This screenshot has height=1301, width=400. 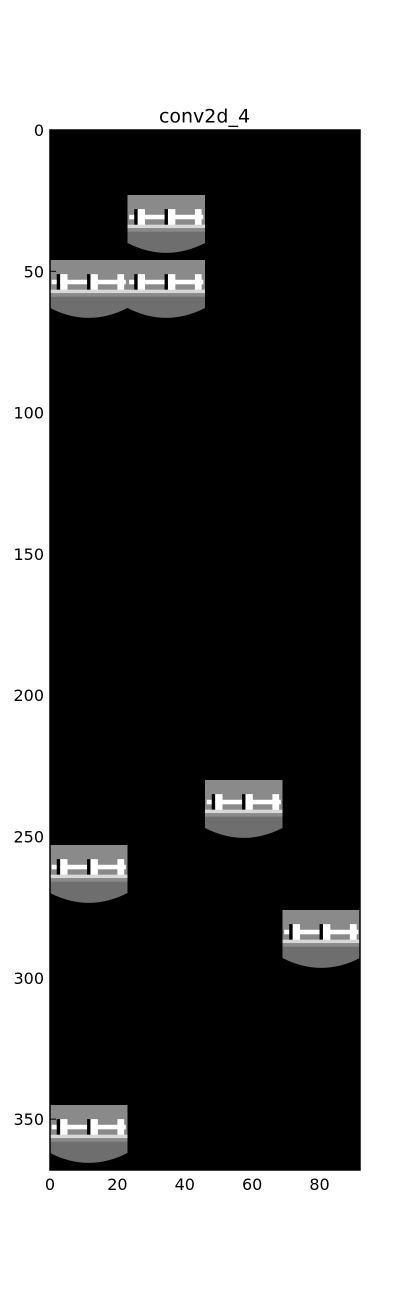 I want to click on y-tick-label: 0, so click(x=39, y=130).